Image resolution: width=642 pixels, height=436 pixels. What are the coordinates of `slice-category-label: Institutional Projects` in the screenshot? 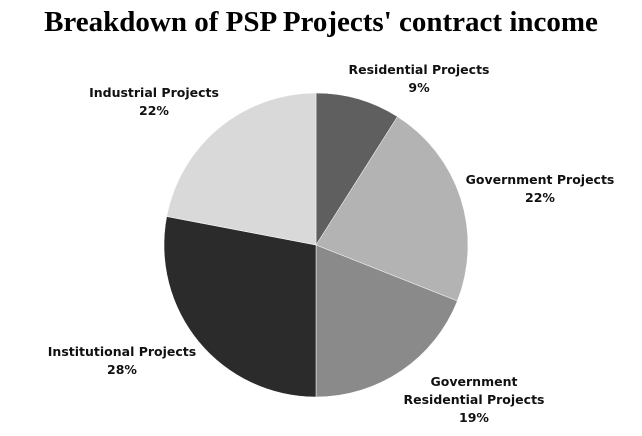 It's located at (122, 351).